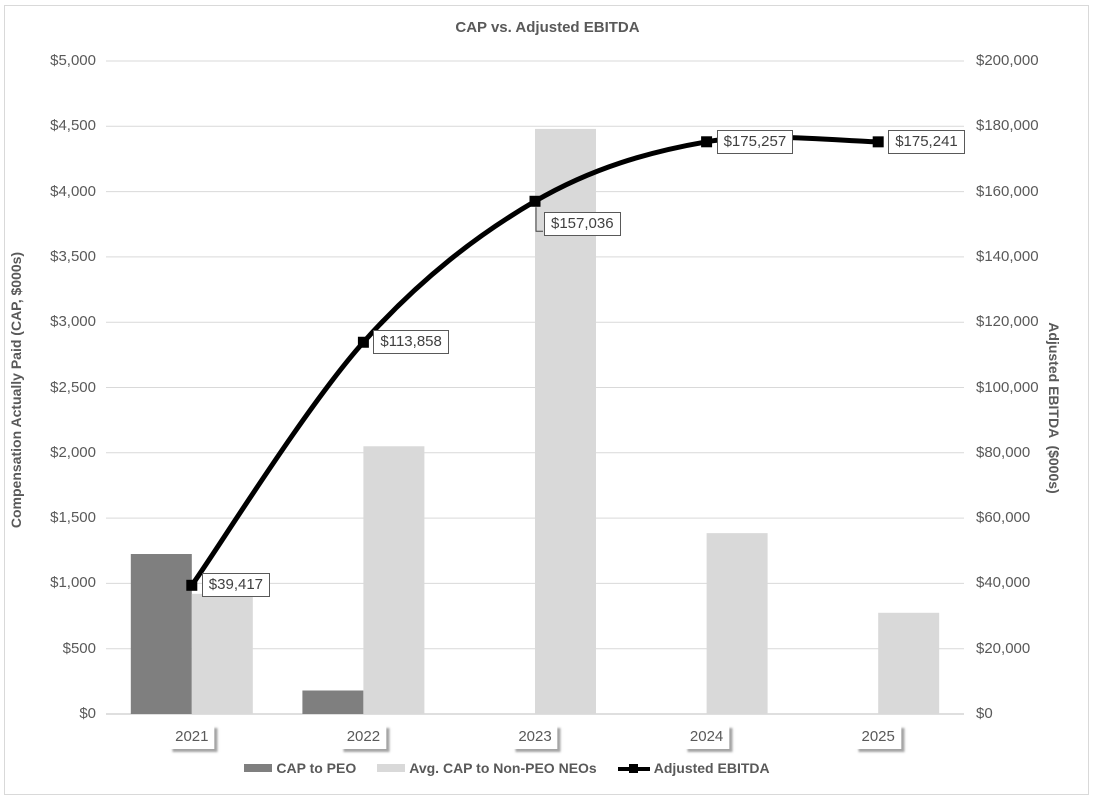 The width and height of the screenshot is (1095, 801). I want to click on left-tick-label: $3,000, so click(73, 322).